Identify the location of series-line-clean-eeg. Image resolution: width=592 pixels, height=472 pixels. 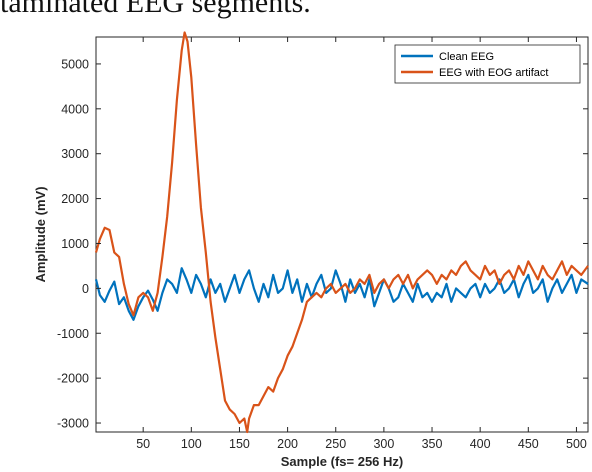
(341, 294).